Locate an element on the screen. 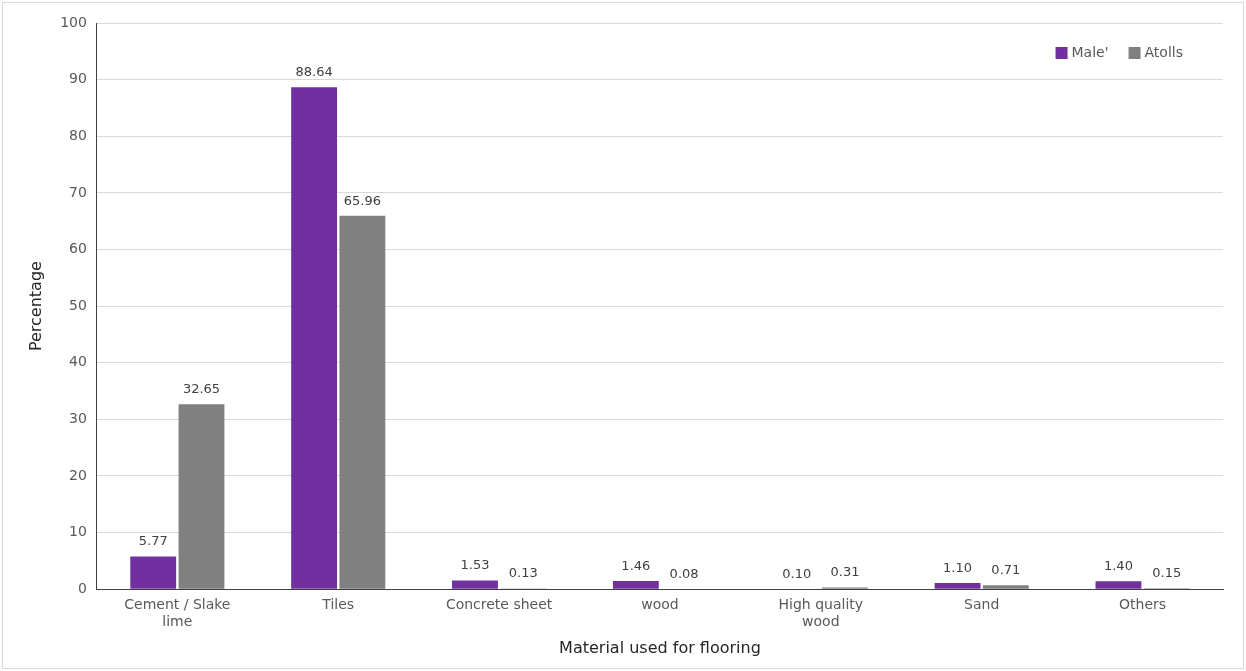 The height and width of the screenshot is (671, 1246). data-label: 88.64 is located at coordinates (314, 72).